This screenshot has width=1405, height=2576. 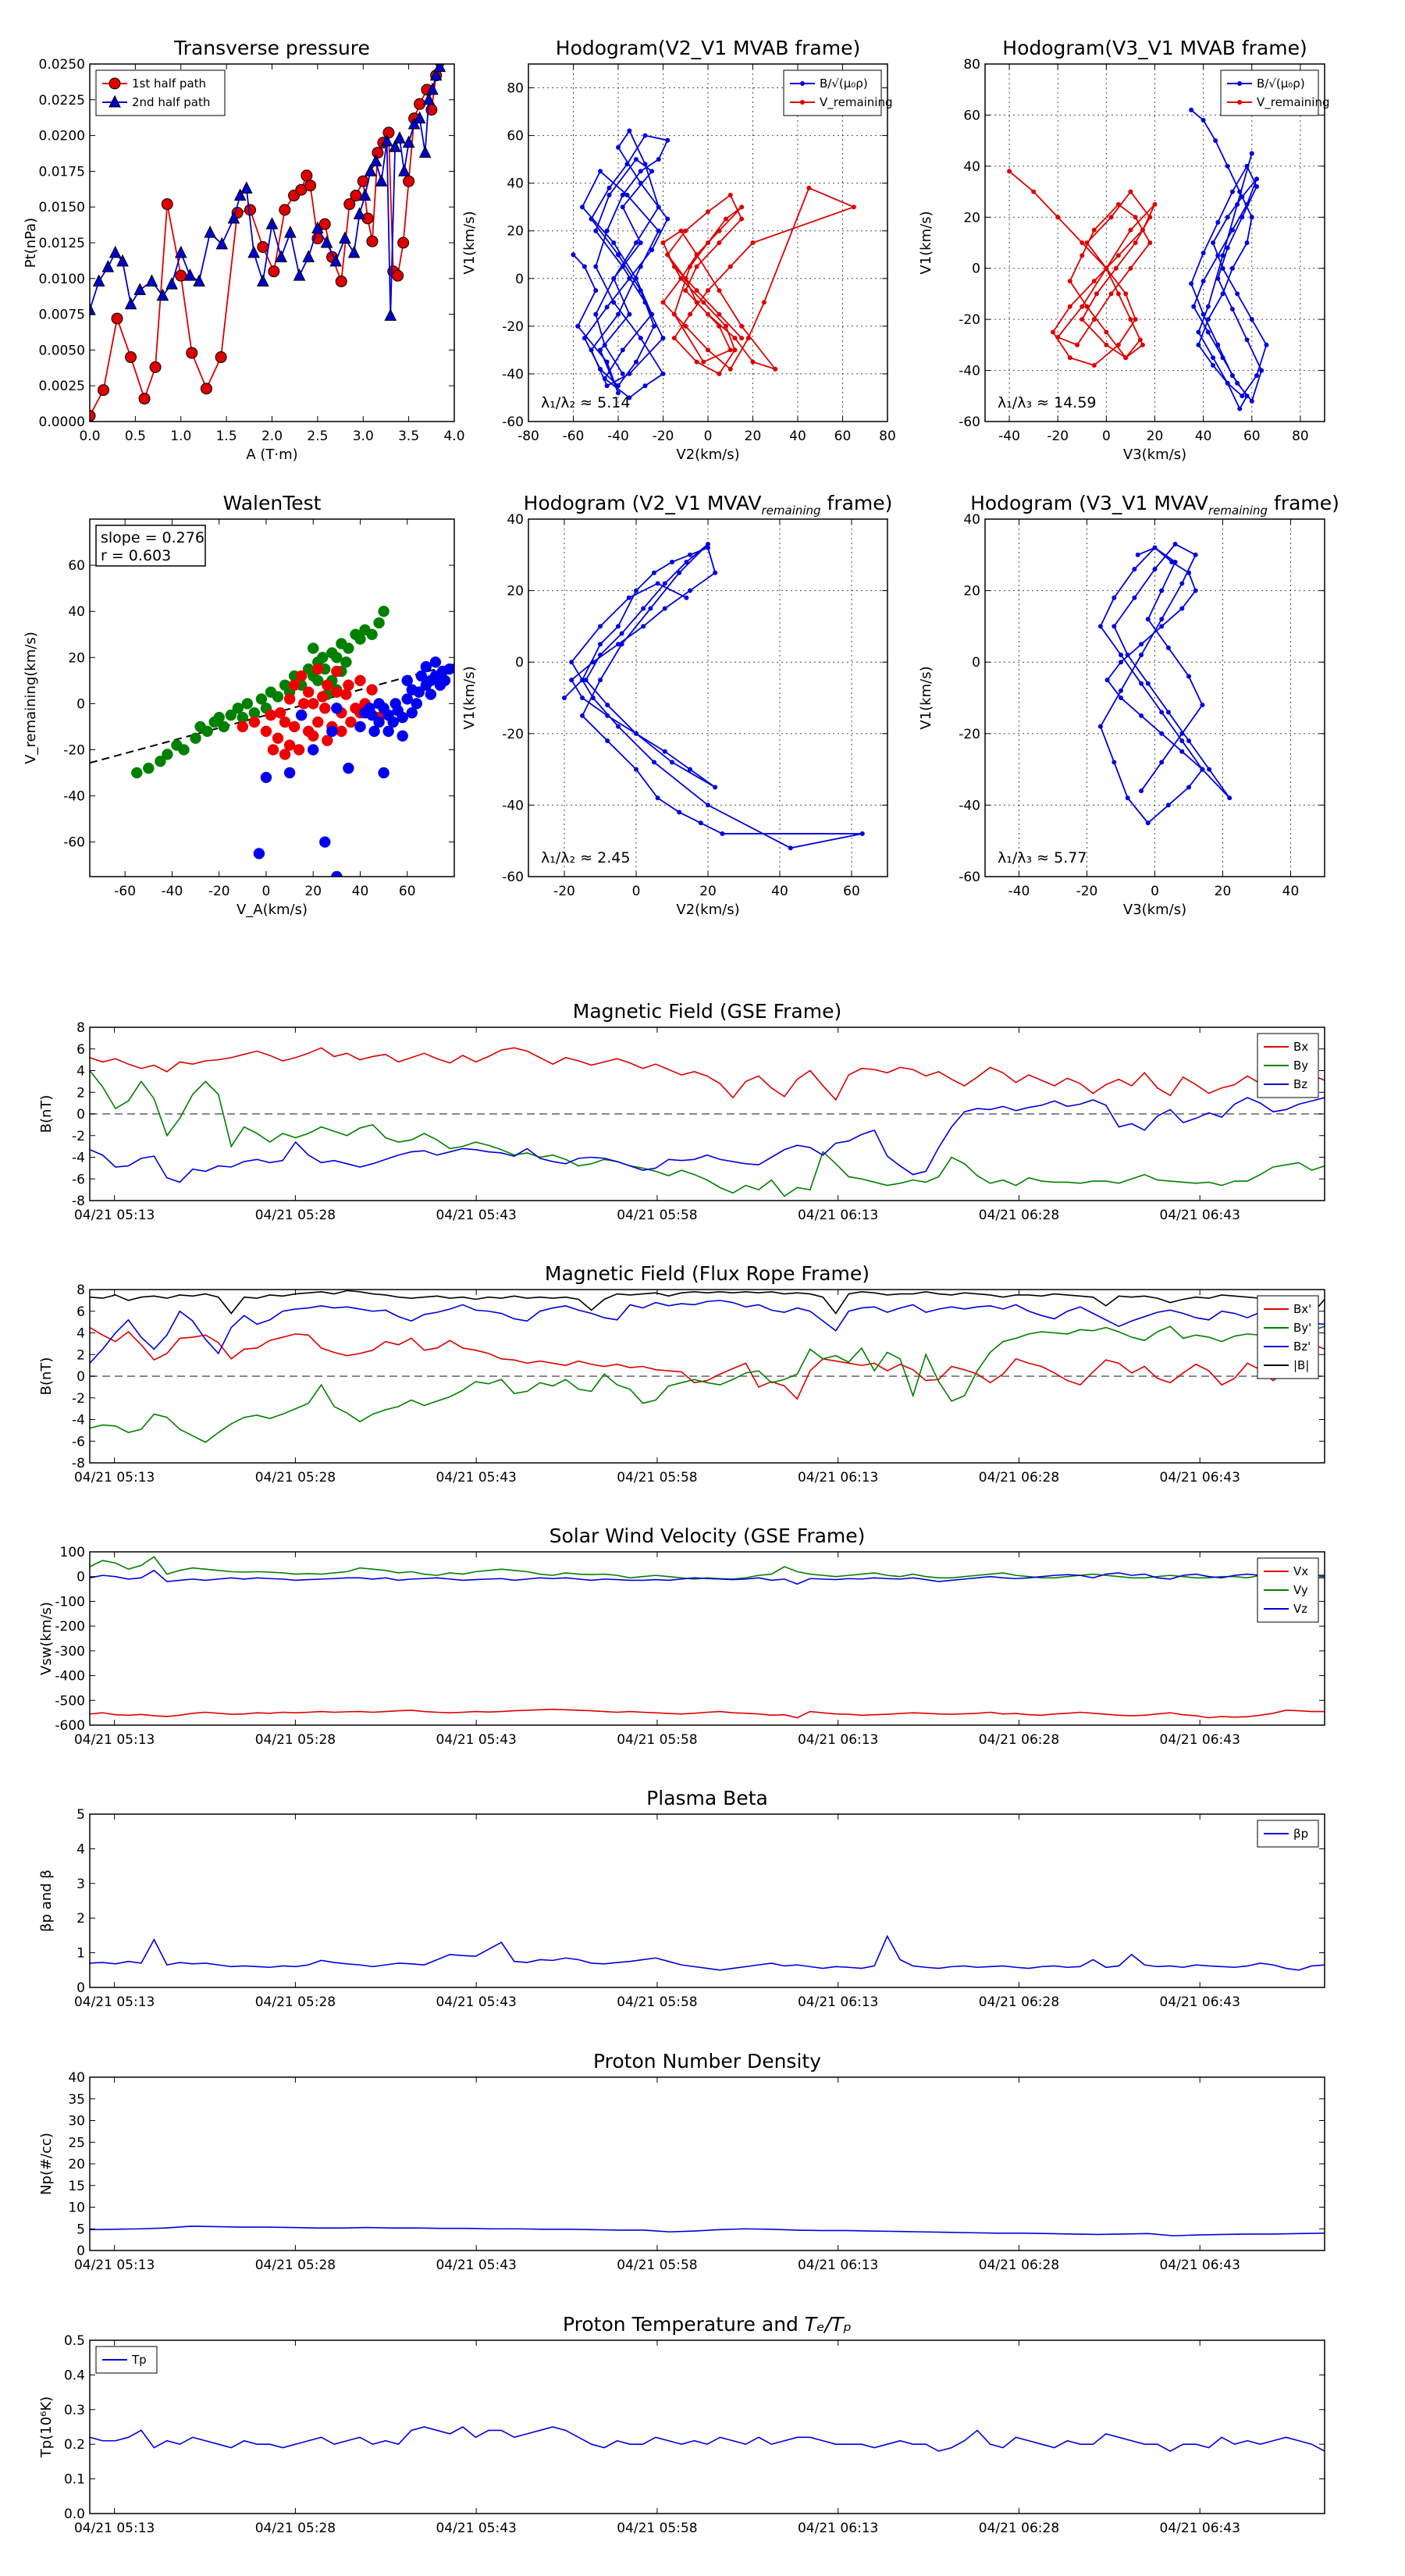 What do you see at coordinates (1302, 1328) in the screenshot?
I see `legend-label: By'` at bounding box center [1302, 1328].